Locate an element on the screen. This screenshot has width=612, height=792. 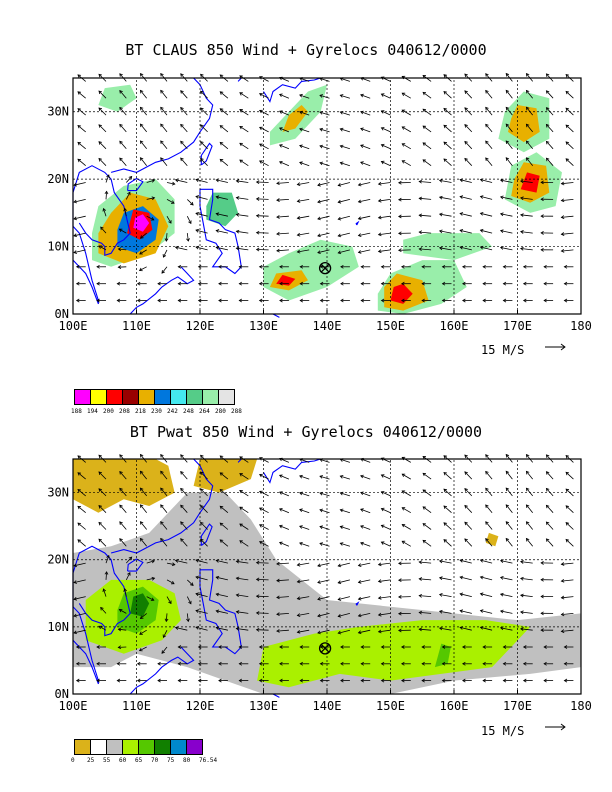
bottom-coastline is located at coordinates (162, 506).